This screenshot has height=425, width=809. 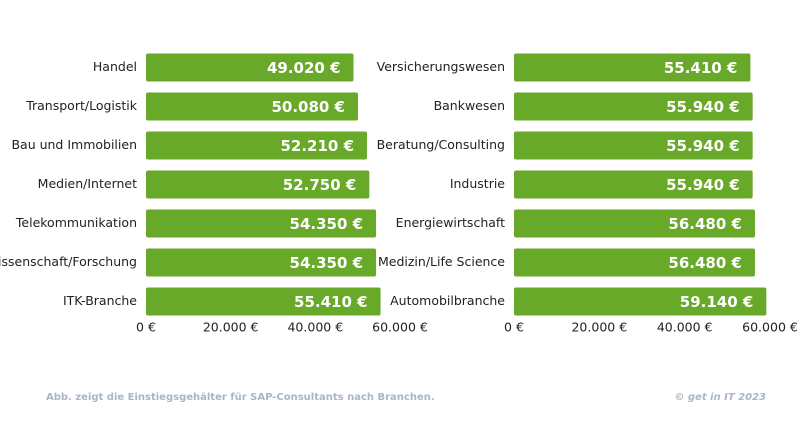 What do you see at coordinates (317, 146) in the screenshot?
I see `value-label: 52.210 €` at bounding box center [317, 146].